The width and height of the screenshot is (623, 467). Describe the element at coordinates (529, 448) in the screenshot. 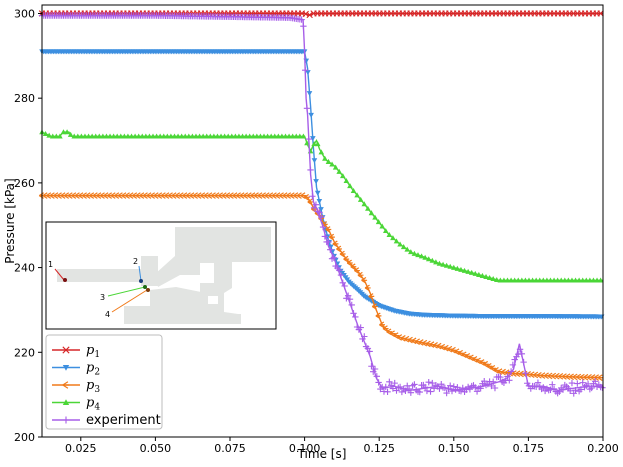

I see `x-tick-label: 0.175` at that location.